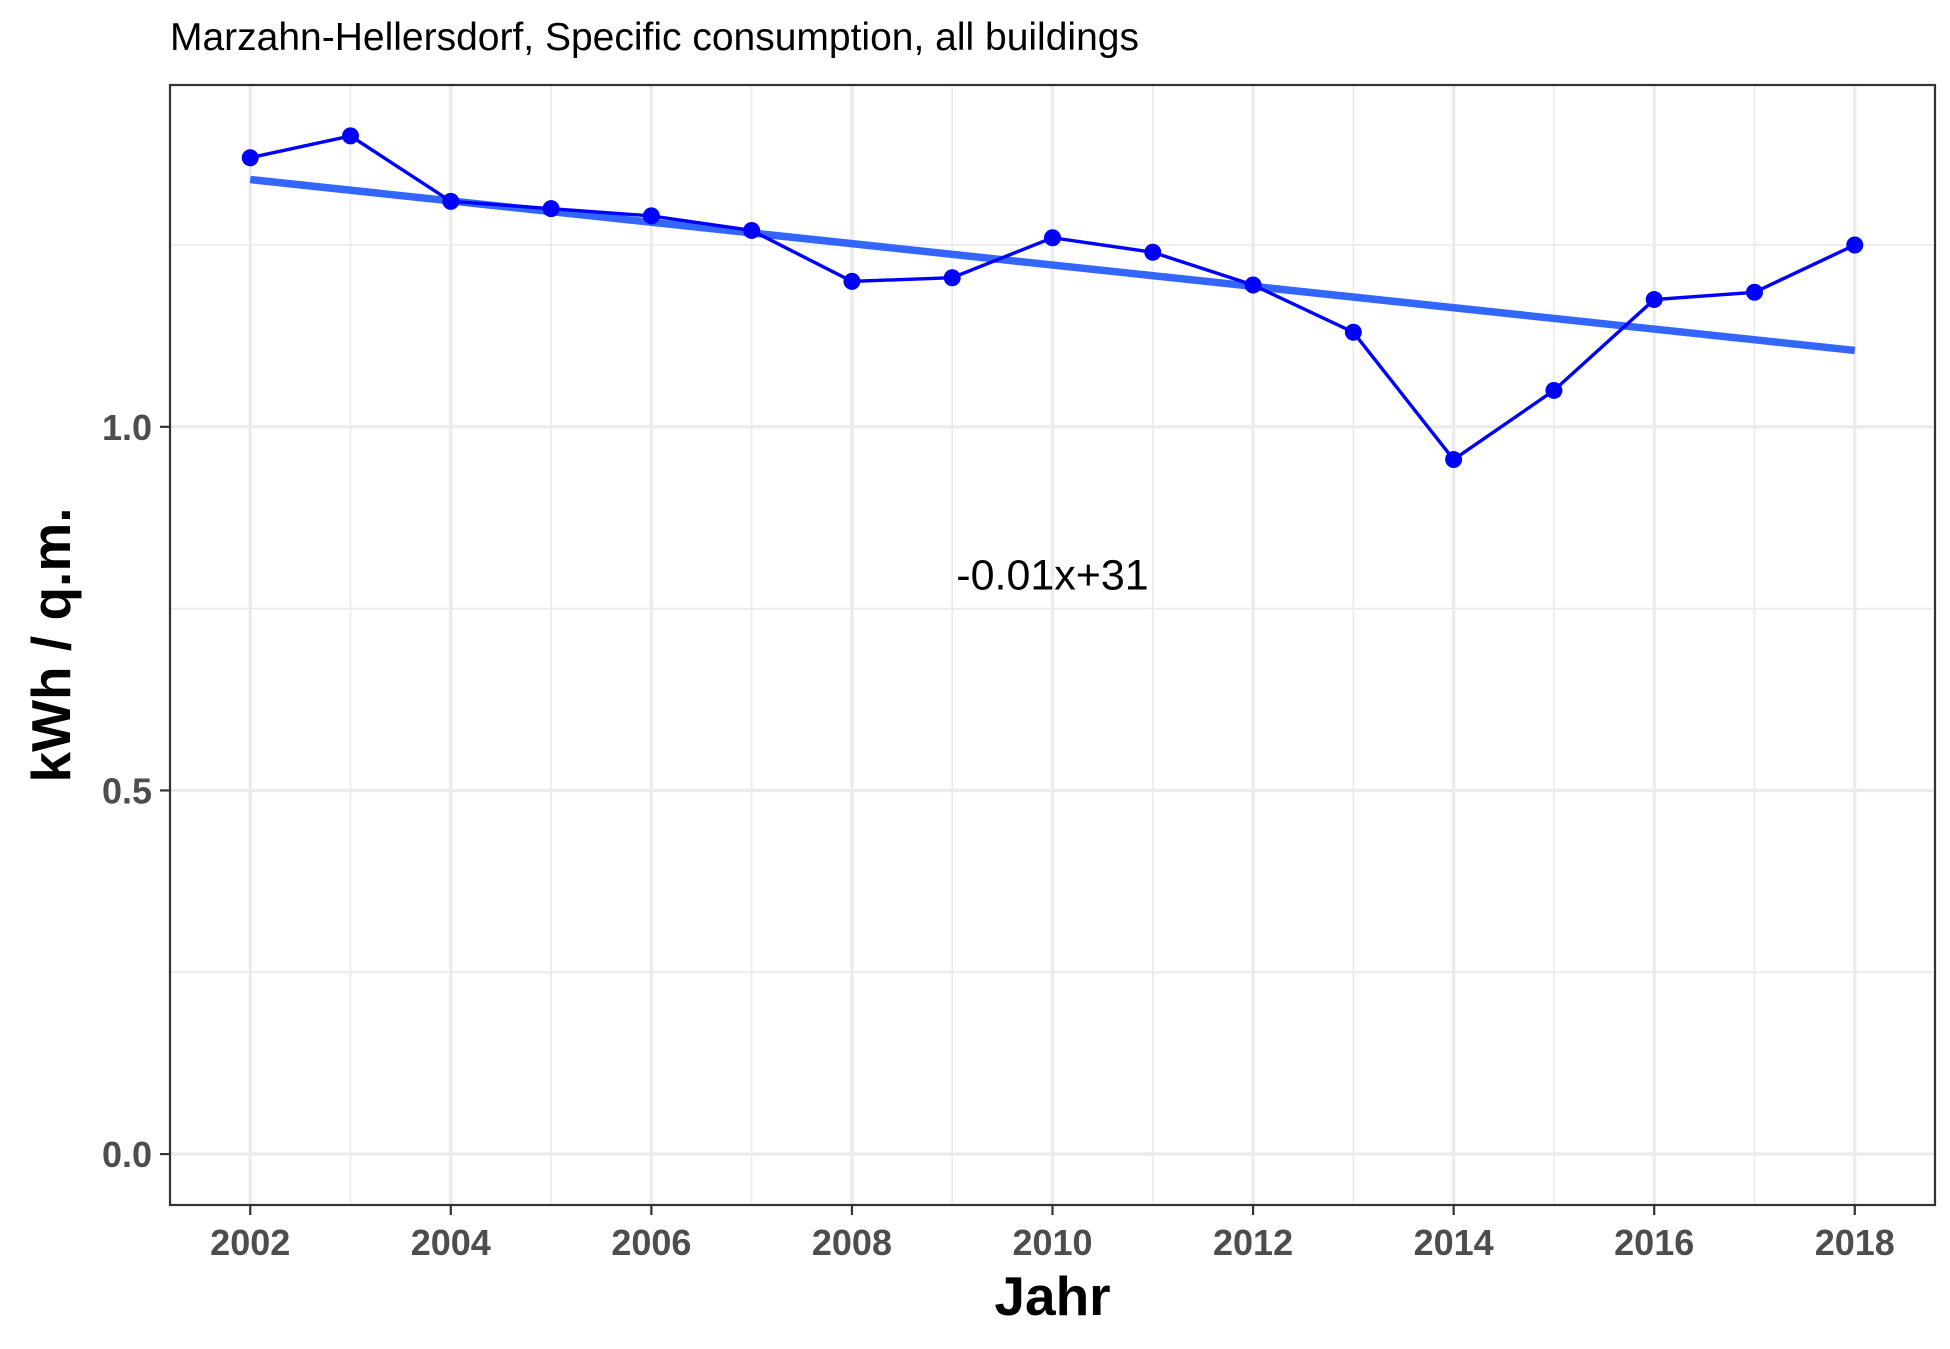 Image resolution: width=1950 pixels, height=1349 pixels. Describe the element at coordinates (127, 790) in the screenshot. I see `y-tick-label: 0.5` at that location.